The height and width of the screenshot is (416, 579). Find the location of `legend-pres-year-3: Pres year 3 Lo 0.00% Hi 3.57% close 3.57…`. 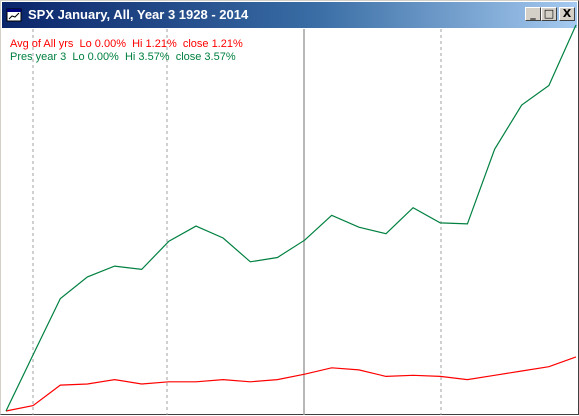

legend-pres-year-3: Pres year 3 Lo 0.00% Hi 3.57% close 3.57… is located at coordinates (123, 57).